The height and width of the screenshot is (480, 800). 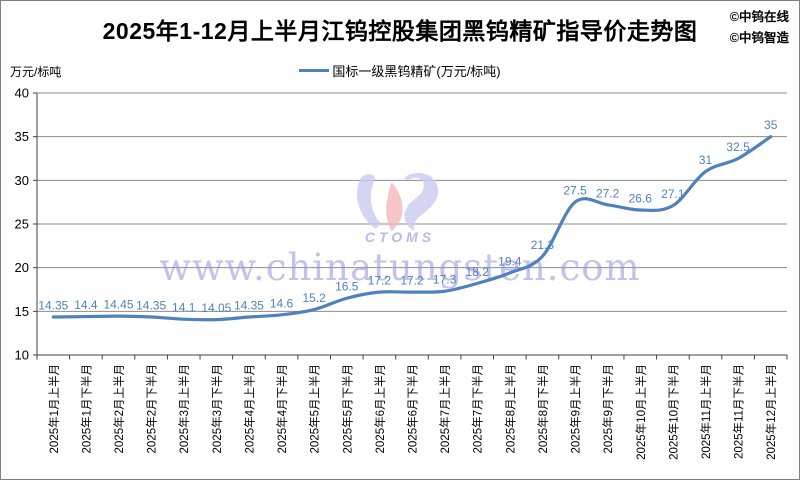 What do you see at coordinates (347, 408) in the screenshot?
I see `x-tick-label: 2025年5月下半月` at bounding box center [347, 408].